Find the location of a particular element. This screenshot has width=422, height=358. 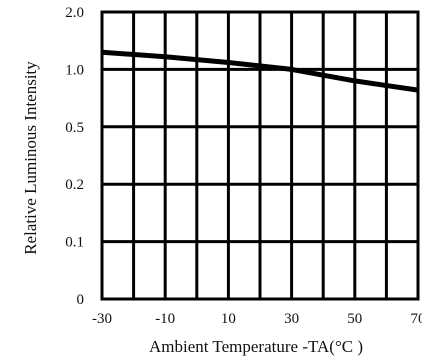

x-tick-label: 10 is located at coordinates (228, 319).